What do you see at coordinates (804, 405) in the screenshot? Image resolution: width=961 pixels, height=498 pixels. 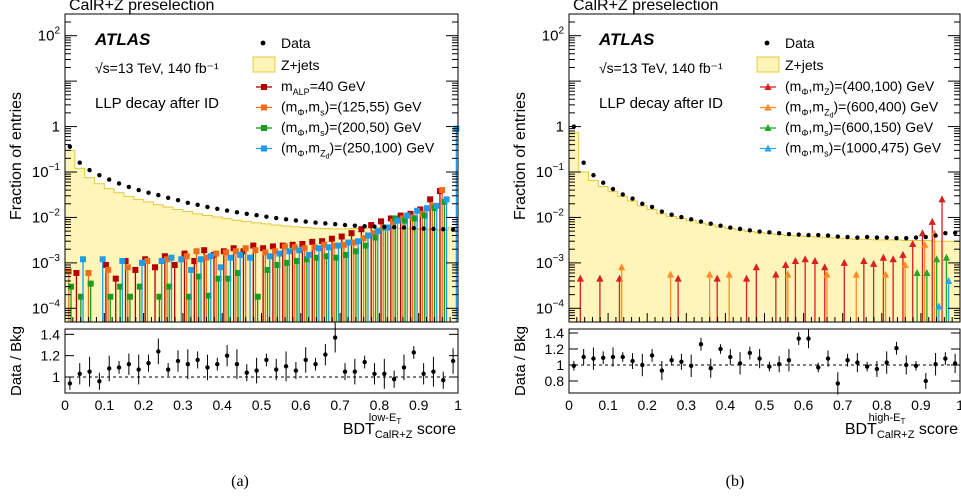 I see `x-tick-label: 0.6` at bounding box center [804, 405].